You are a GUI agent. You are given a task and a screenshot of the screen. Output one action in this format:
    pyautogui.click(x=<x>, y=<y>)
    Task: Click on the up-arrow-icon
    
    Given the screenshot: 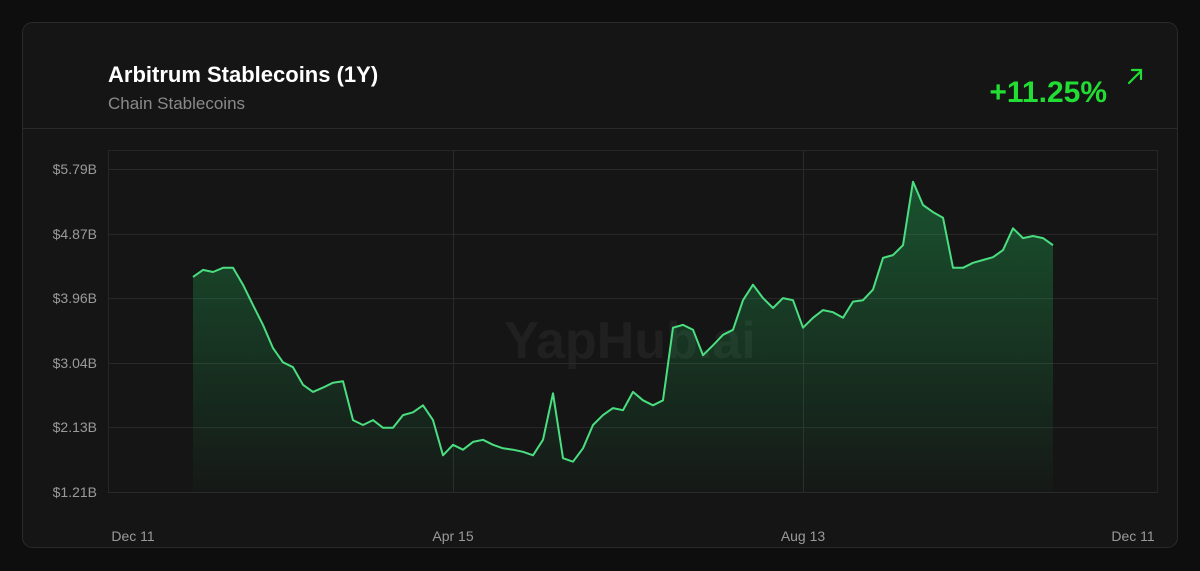 What is the action you would take?
    pyautogui.click(x=1135, y=76)
    